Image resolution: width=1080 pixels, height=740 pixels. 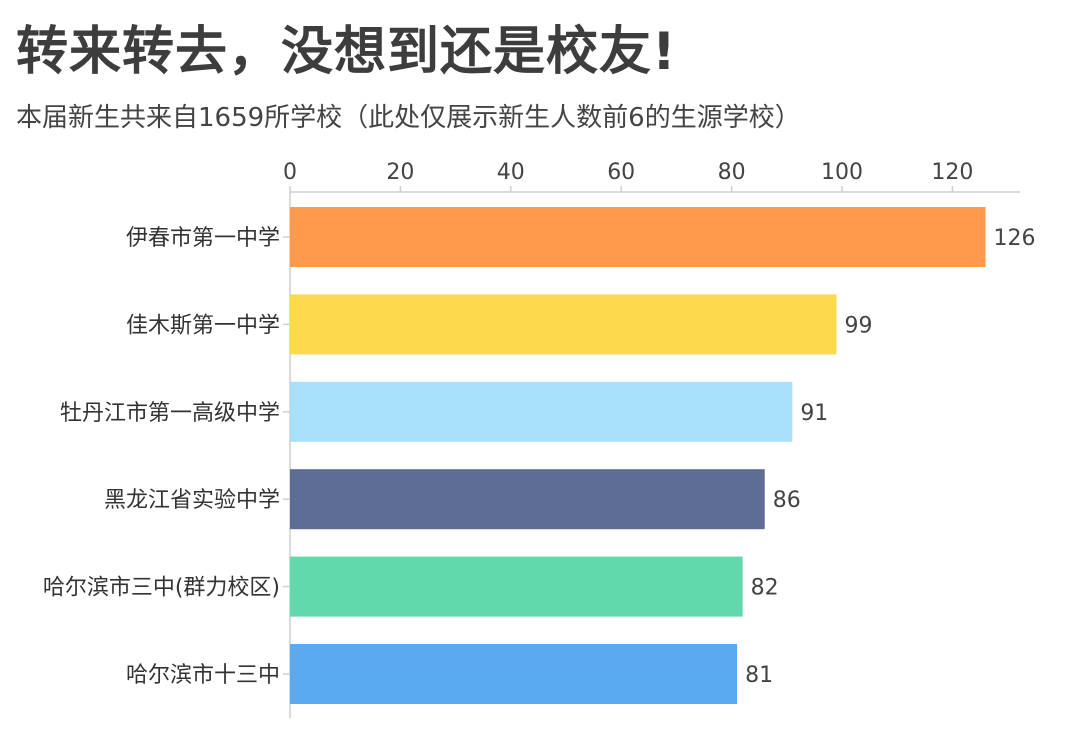 I want to click on x-tick-label-0: 0, so click(x=290, y=172).